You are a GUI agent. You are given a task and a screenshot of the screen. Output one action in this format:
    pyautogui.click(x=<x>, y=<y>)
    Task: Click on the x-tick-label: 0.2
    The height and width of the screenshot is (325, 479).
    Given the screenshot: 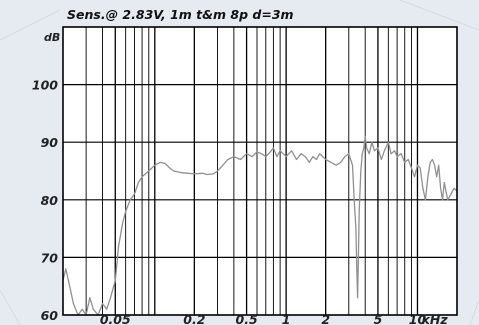 What is the action you would take?
    pyautogui.click(x=194, y=318)
    